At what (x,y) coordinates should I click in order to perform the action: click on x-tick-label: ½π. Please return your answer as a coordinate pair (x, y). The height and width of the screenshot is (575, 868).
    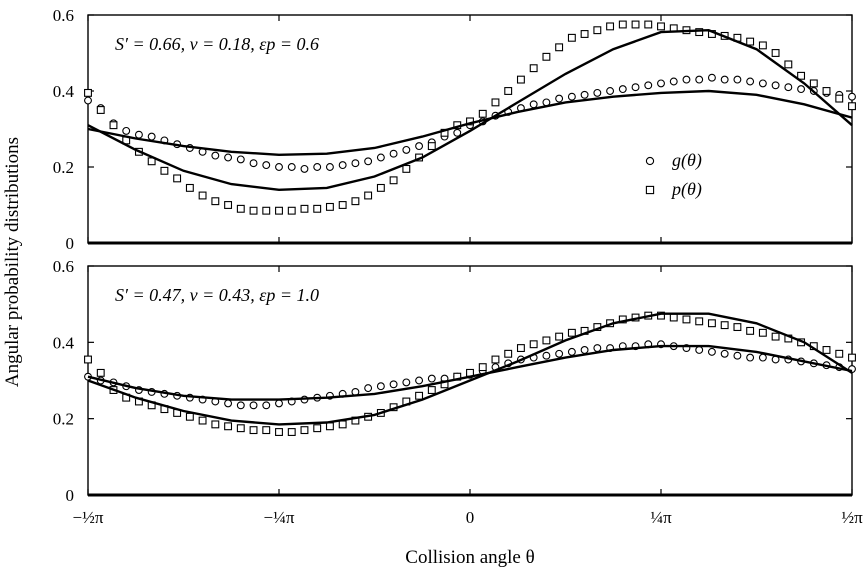
    Looking at the image, I should click on (852, 517).